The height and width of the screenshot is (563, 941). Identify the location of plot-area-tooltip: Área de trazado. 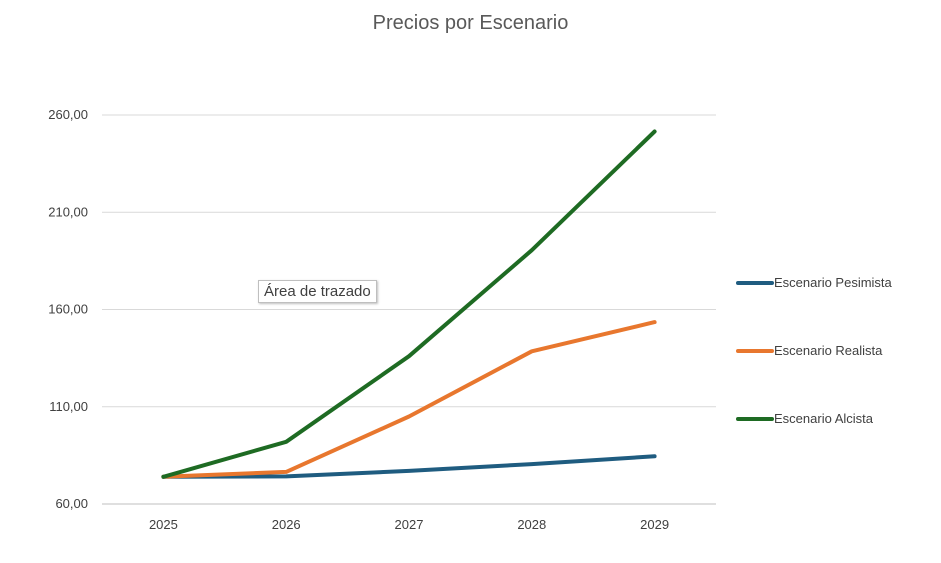
(317, 291).